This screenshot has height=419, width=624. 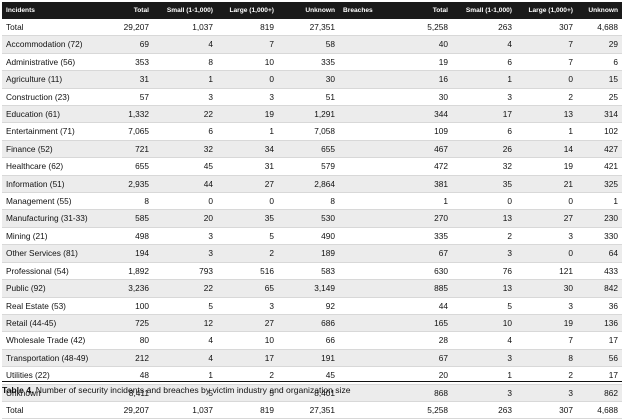 I want to click on value-cell: 8,411, so click(x=128, y=393).